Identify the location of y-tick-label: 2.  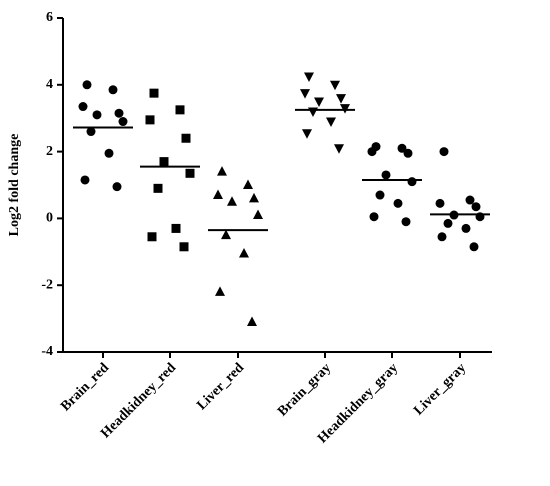
(49, 151).